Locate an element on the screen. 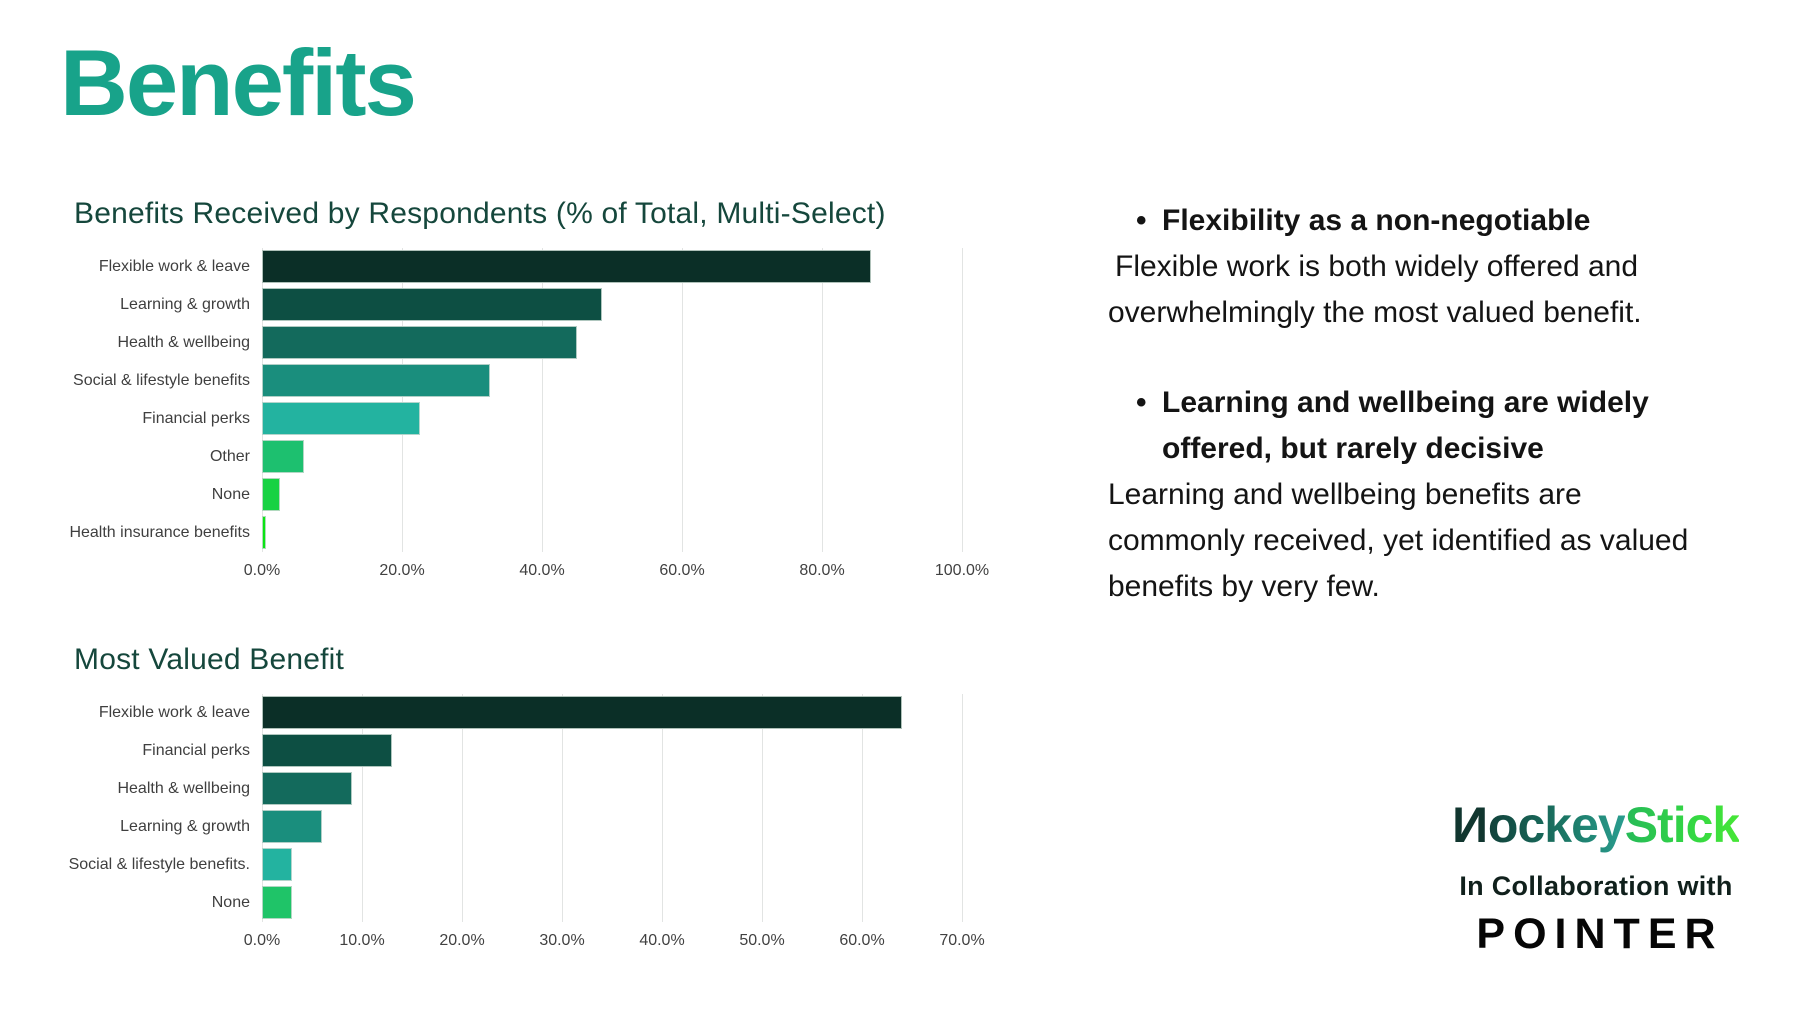 The image size is (1800, 1012). pointer-logo: POINTER is located at coordinates (1600, 934).